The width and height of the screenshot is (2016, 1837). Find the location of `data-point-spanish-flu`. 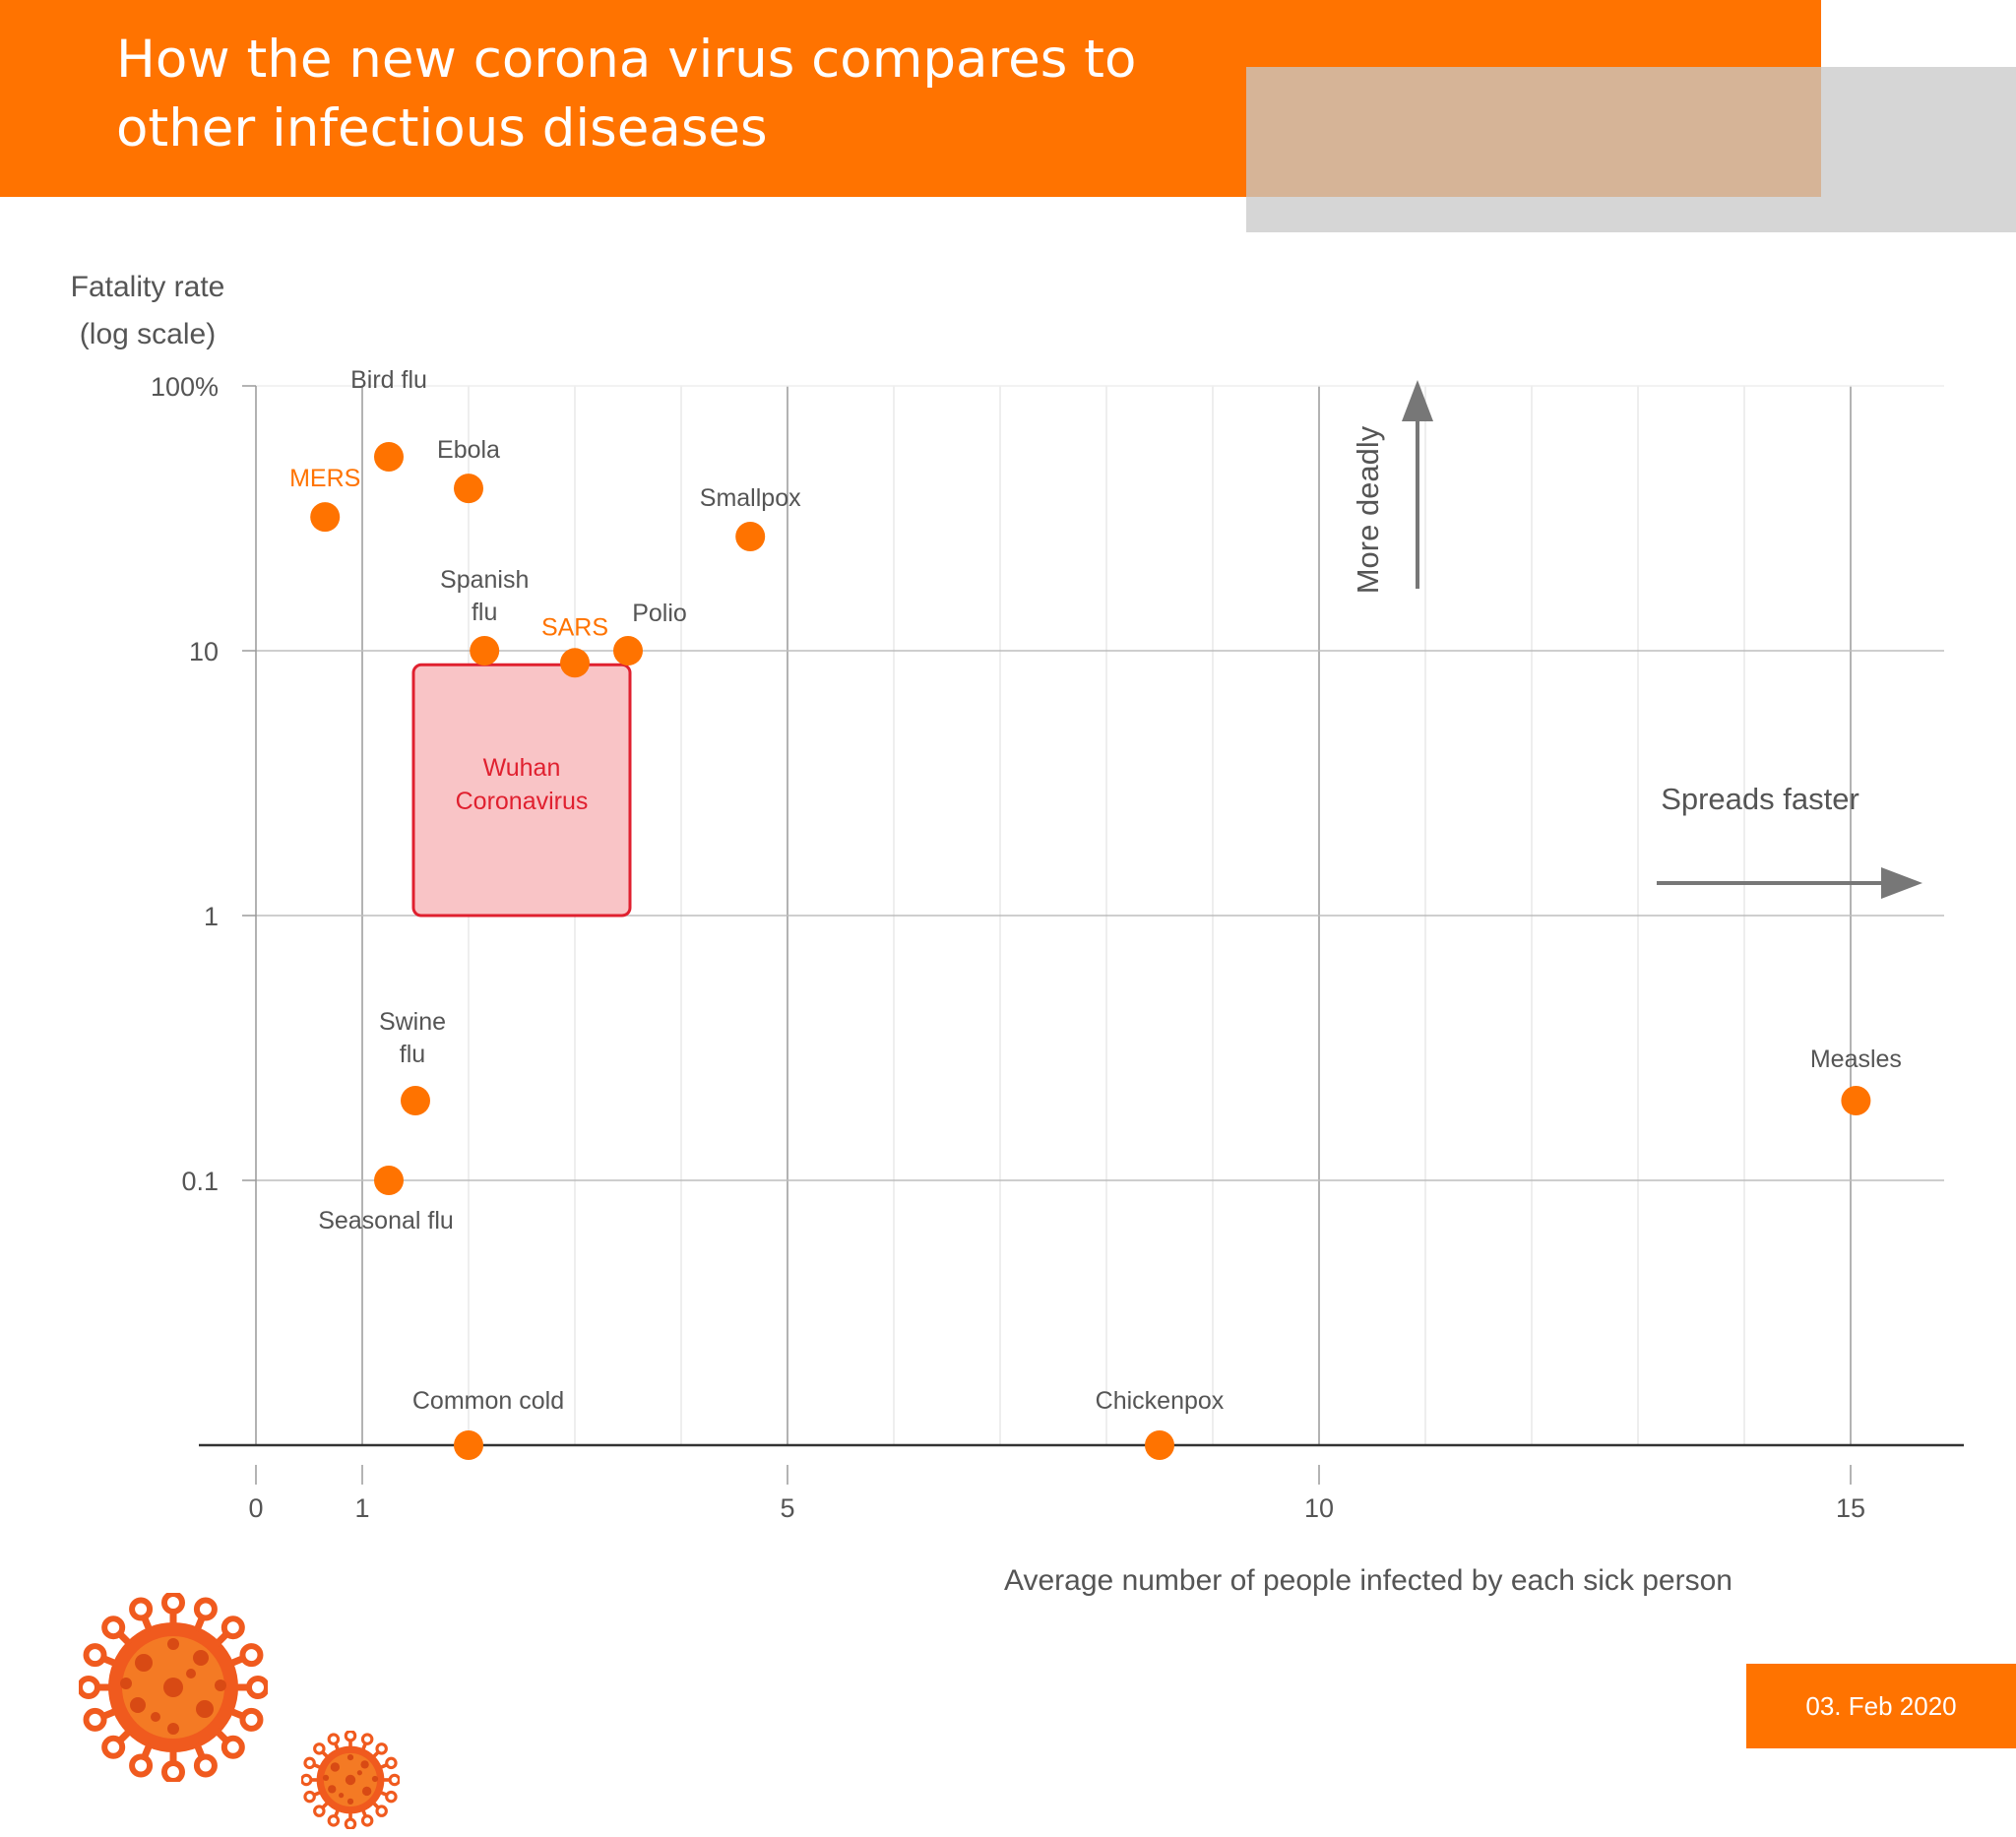

data-point-spanish-flu is located at coordinates (485, 650).